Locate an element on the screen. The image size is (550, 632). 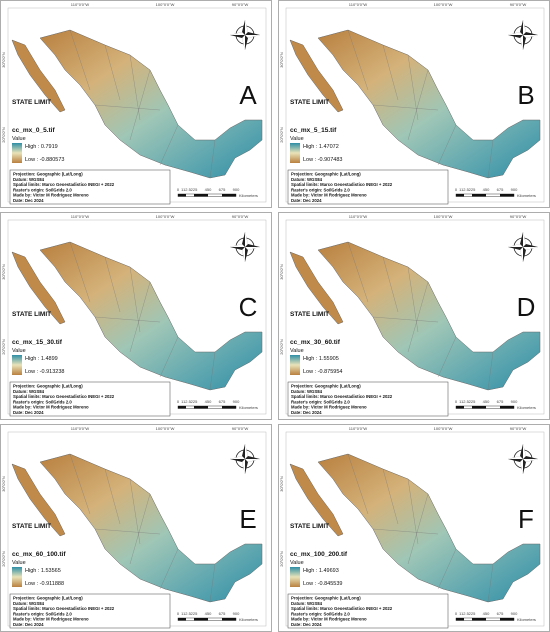
panel-letter: B is located at coordinates (525, 95).